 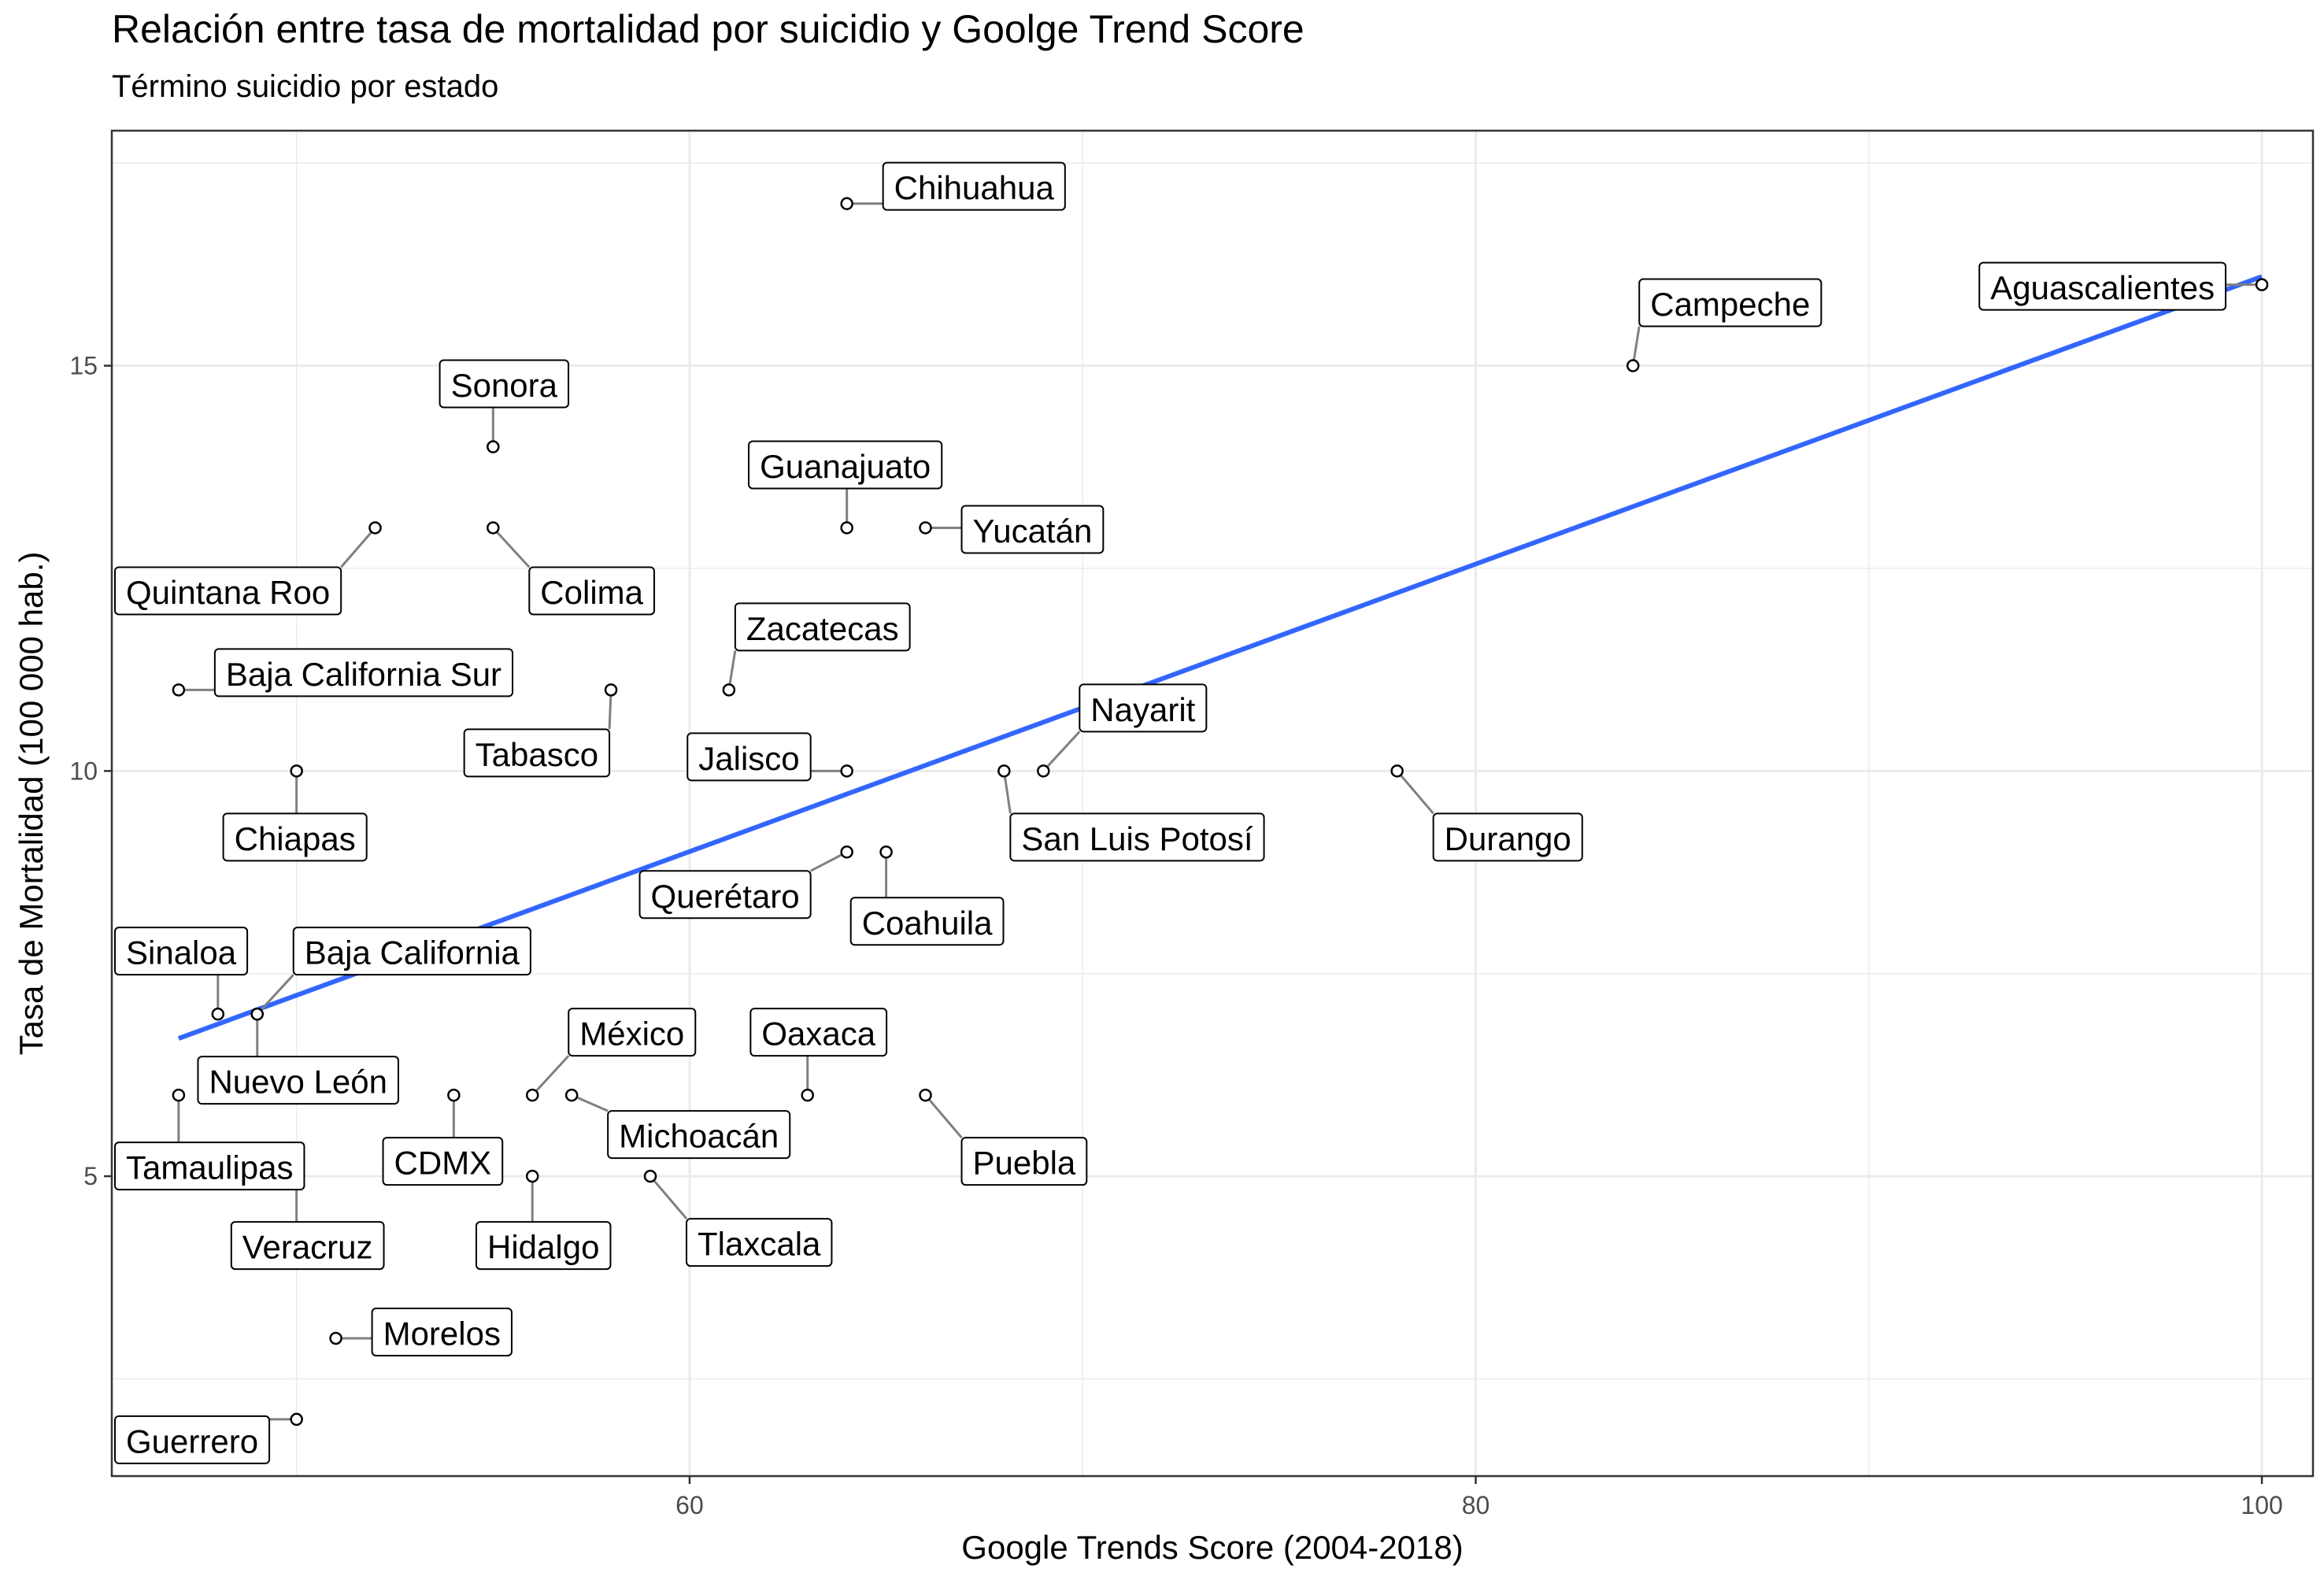 I want to click on data-point-cdmx, so click(x=454, y=1095).